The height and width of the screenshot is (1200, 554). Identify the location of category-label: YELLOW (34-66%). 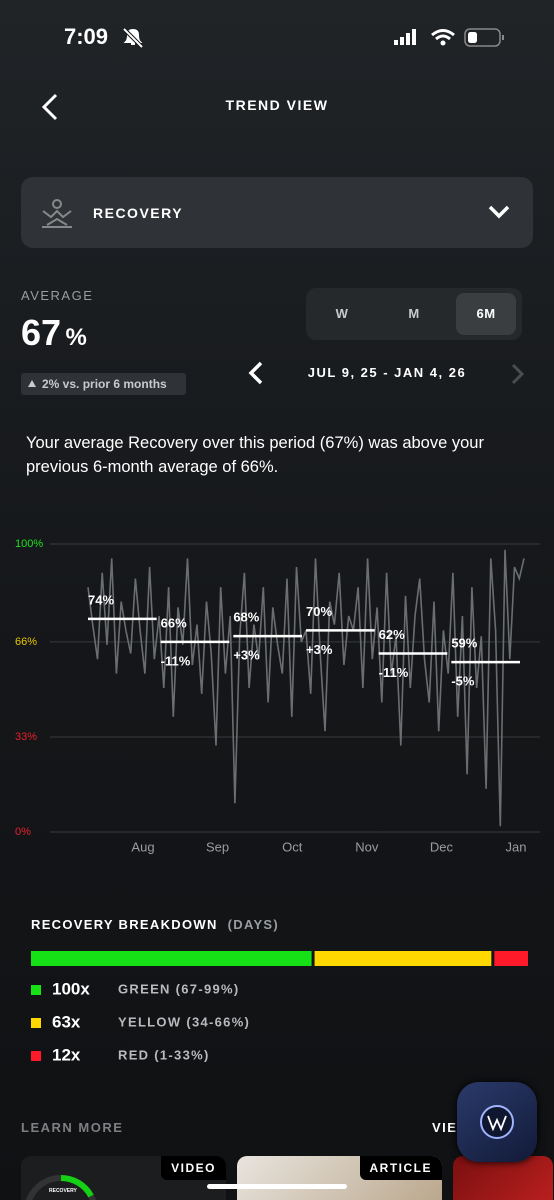
(184, 1021).